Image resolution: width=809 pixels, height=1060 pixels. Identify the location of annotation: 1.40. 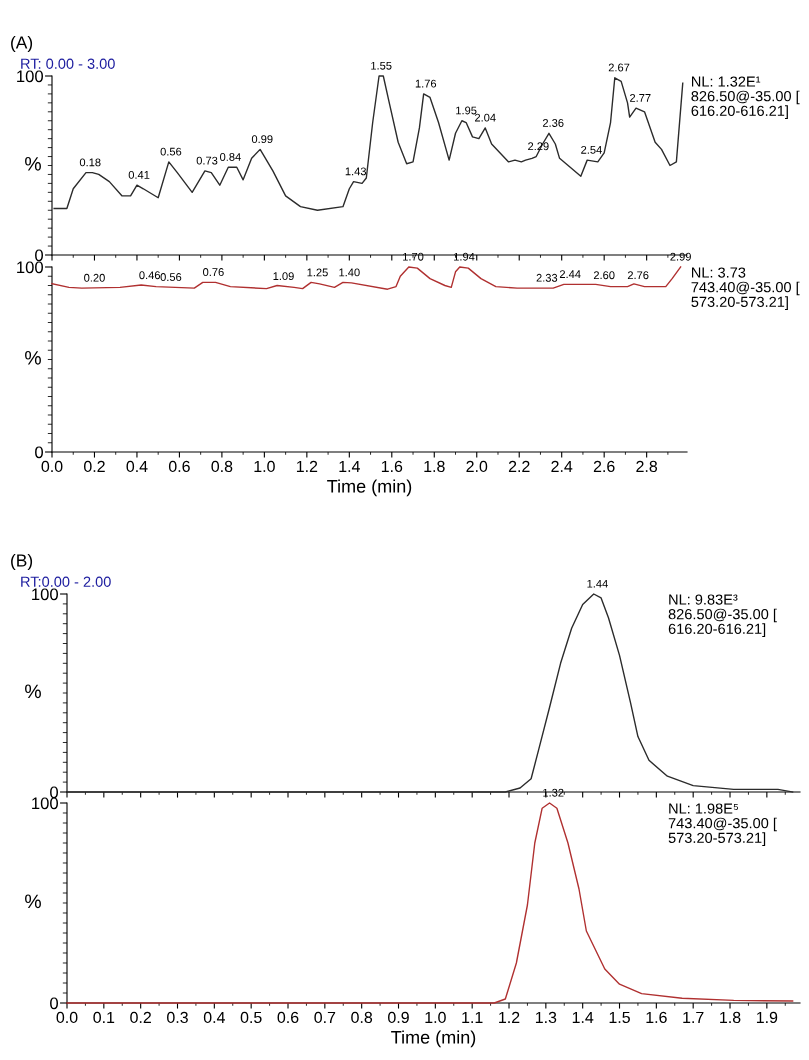
(349, 272).